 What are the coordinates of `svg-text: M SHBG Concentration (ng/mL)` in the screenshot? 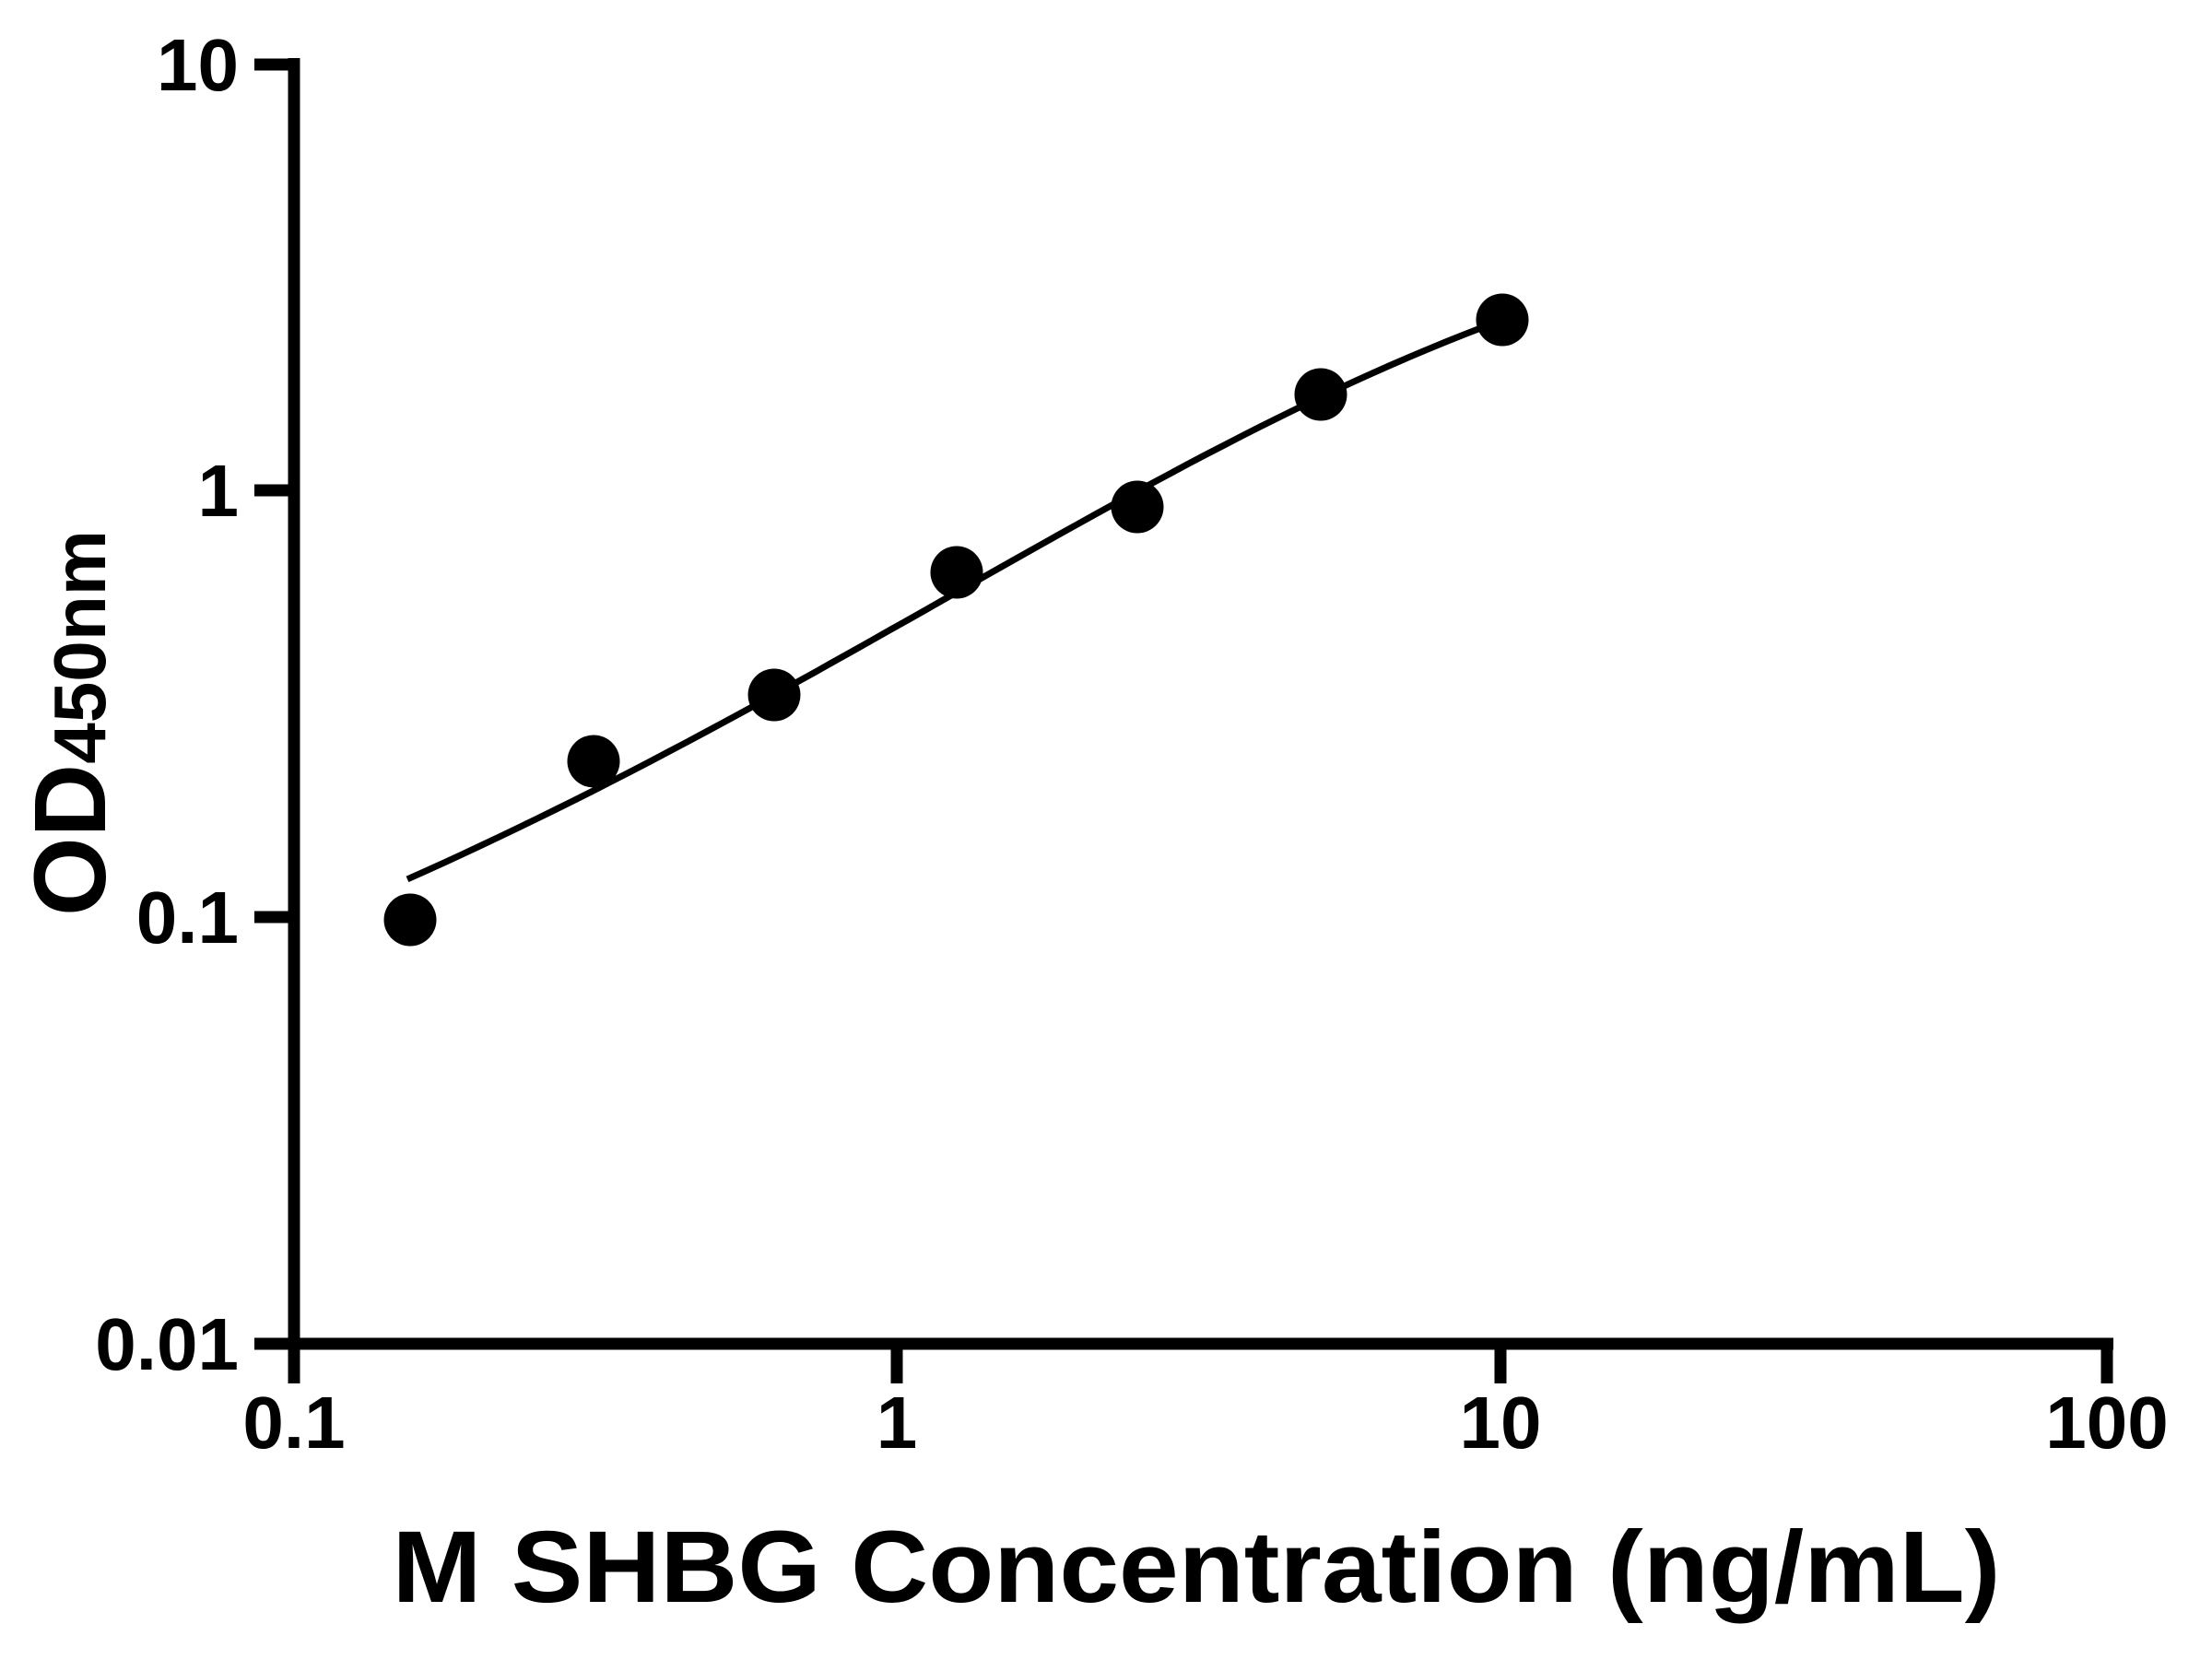 It's located at (1197, 1567).